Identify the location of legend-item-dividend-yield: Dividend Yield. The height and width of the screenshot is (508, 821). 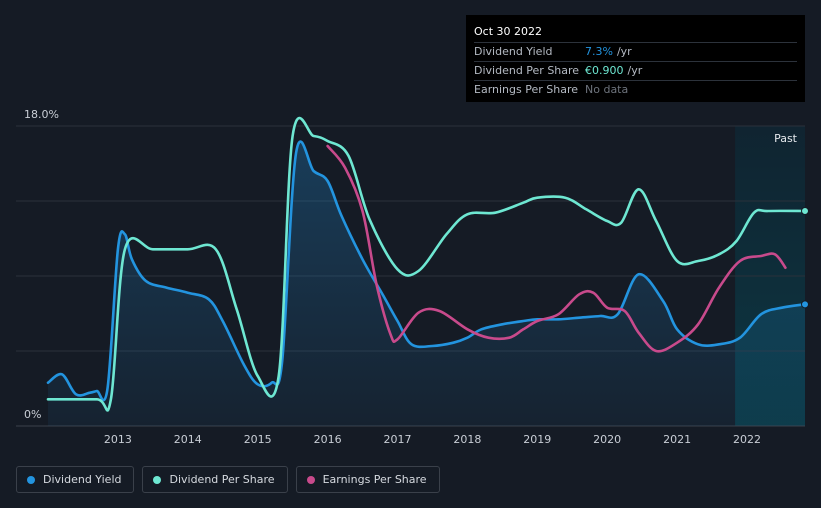
(75, 479).